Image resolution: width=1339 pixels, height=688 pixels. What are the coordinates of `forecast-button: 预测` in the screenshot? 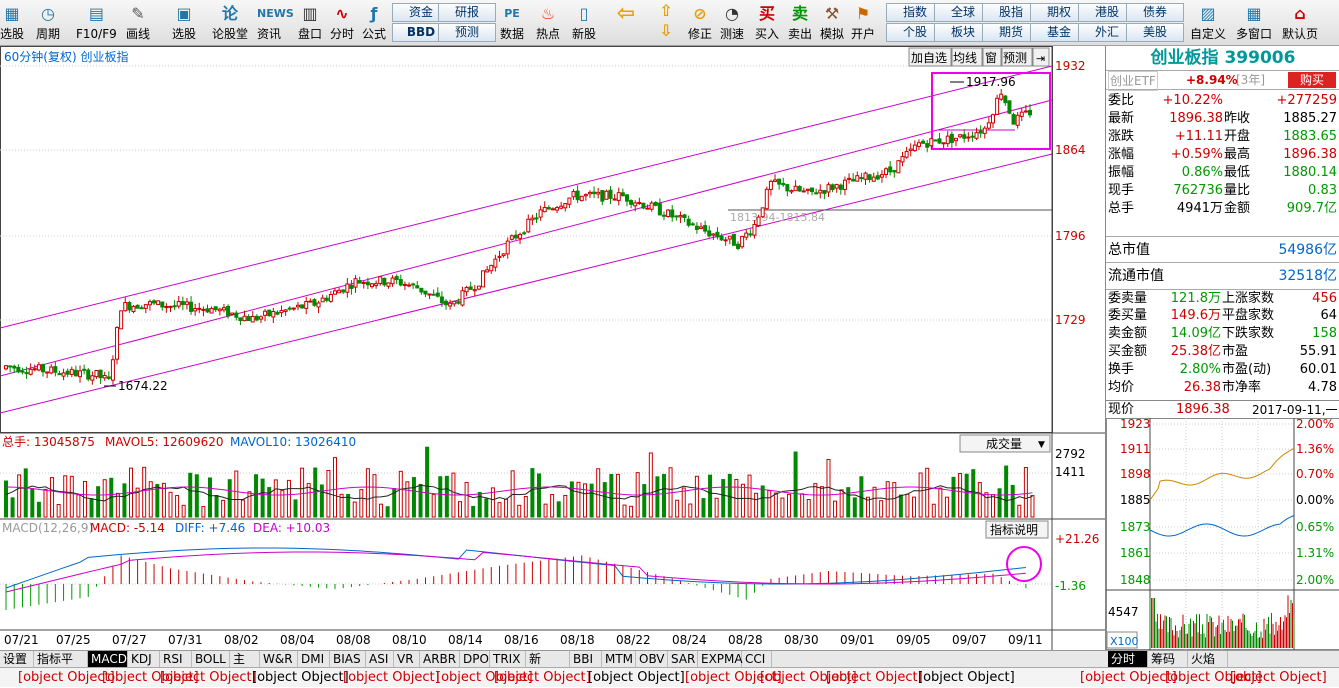 It's located at (467, 32).